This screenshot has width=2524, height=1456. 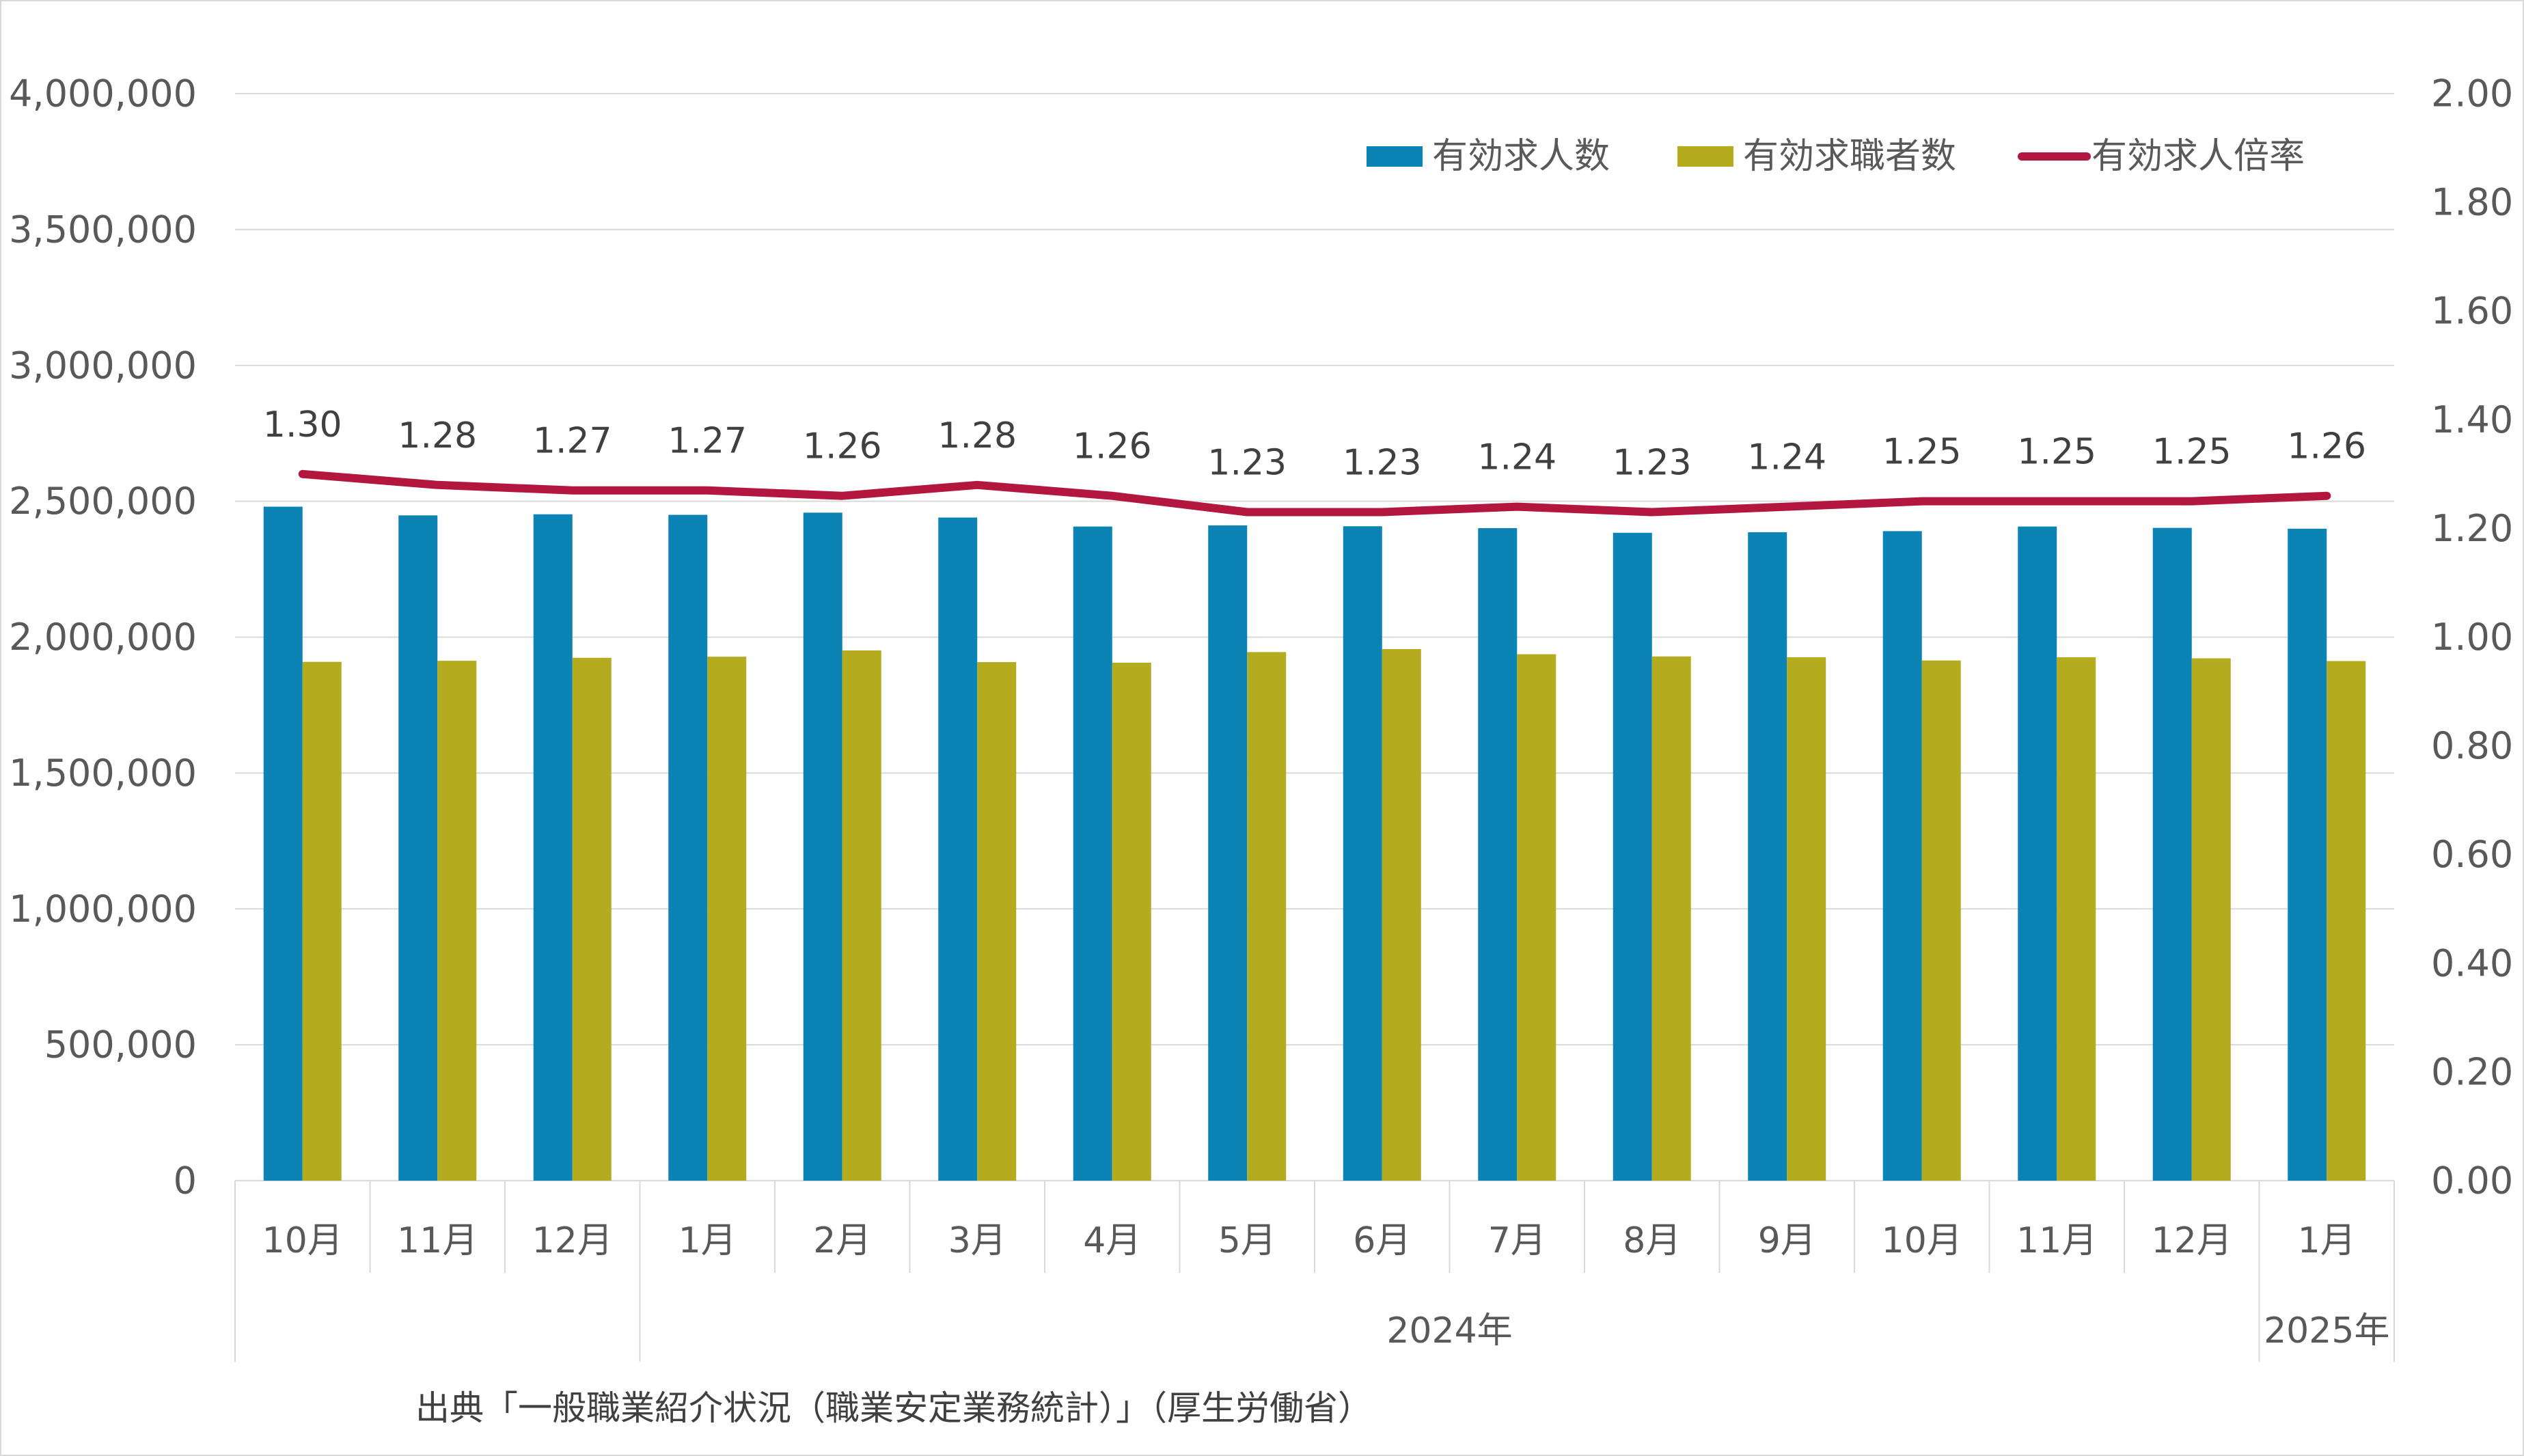 What do you see at coordinates (2472, 854) in the screenshot?
I see `right-axis-tick-label: 0.60` at bounding box center [2472, 854].